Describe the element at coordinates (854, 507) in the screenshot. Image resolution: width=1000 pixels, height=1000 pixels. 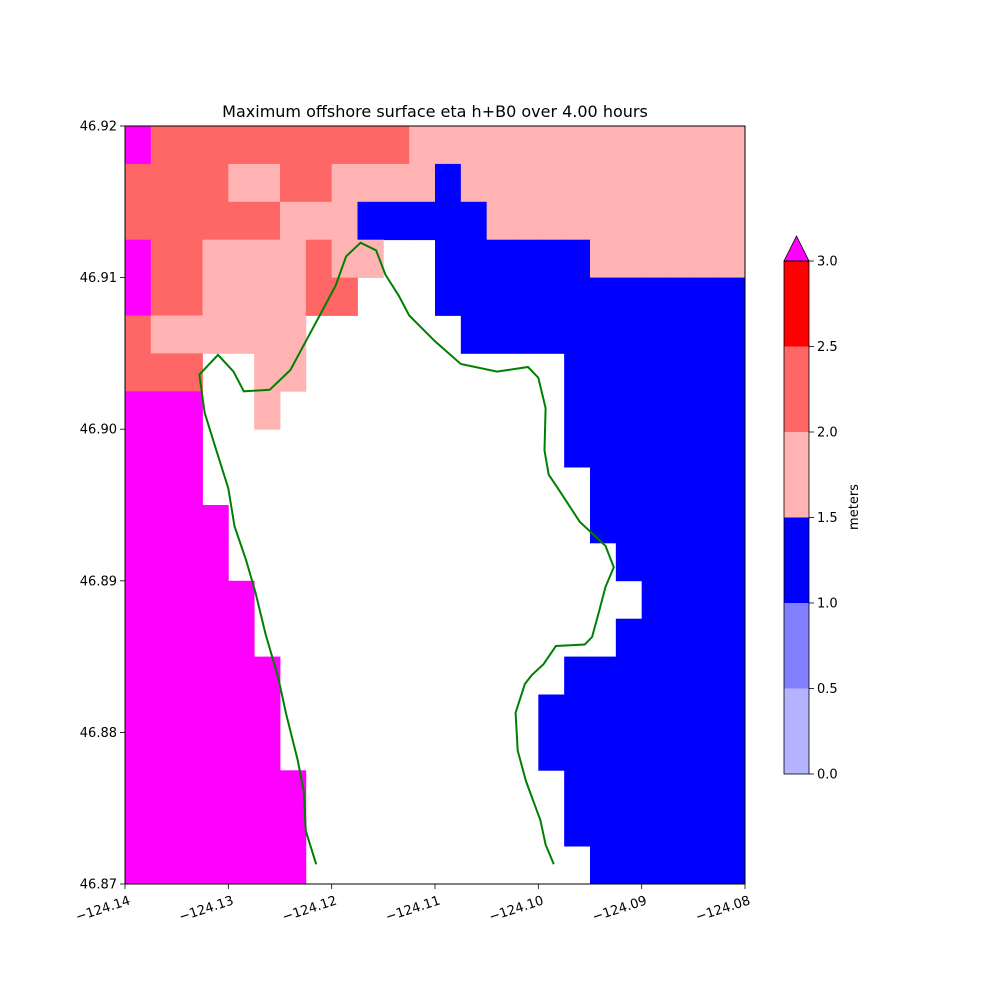
I see `colorbar-label: meters` at that location.